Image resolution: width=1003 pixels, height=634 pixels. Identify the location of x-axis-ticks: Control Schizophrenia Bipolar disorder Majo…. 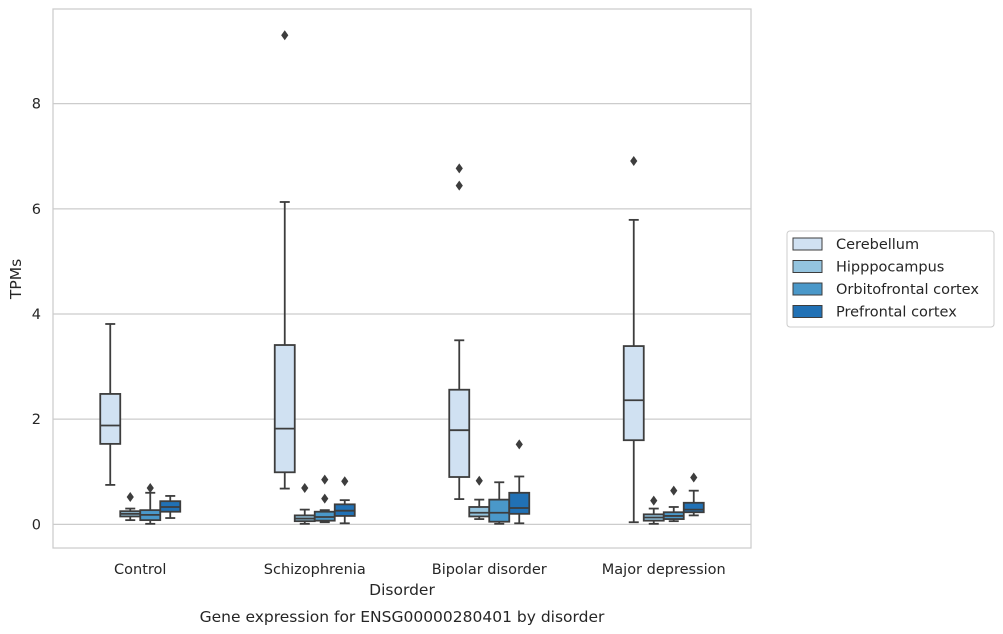
(420, 570).